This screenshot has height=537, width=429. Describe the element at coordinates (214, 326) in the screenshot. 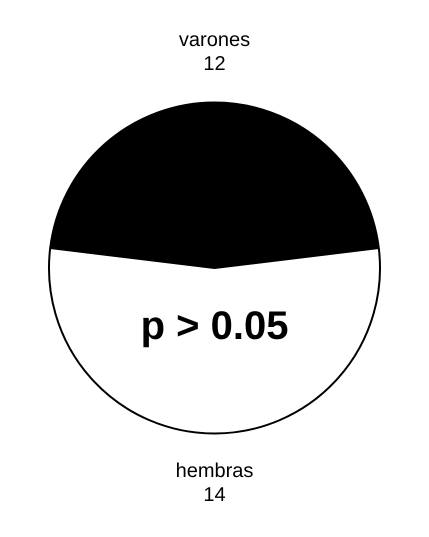

I see `text: p > 0.05` at that location.